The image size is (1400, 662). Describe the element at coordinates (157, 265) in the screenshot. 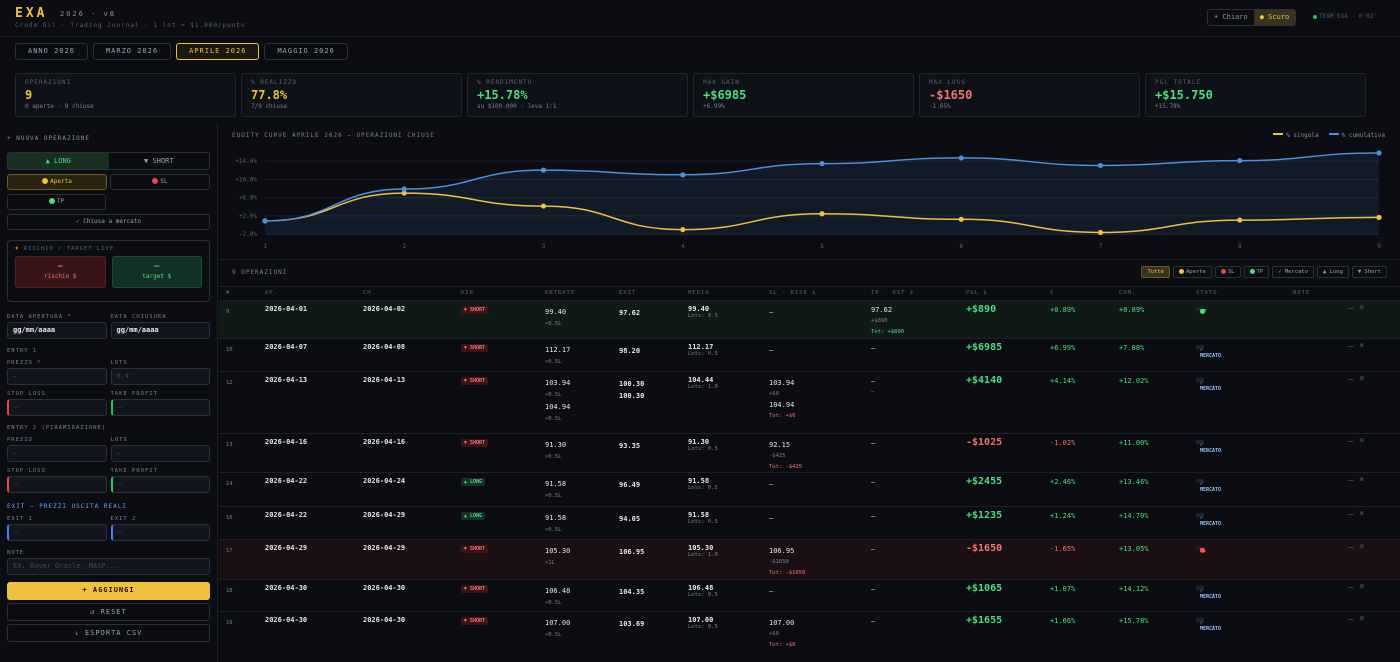

I see `target-value: —` at that location.